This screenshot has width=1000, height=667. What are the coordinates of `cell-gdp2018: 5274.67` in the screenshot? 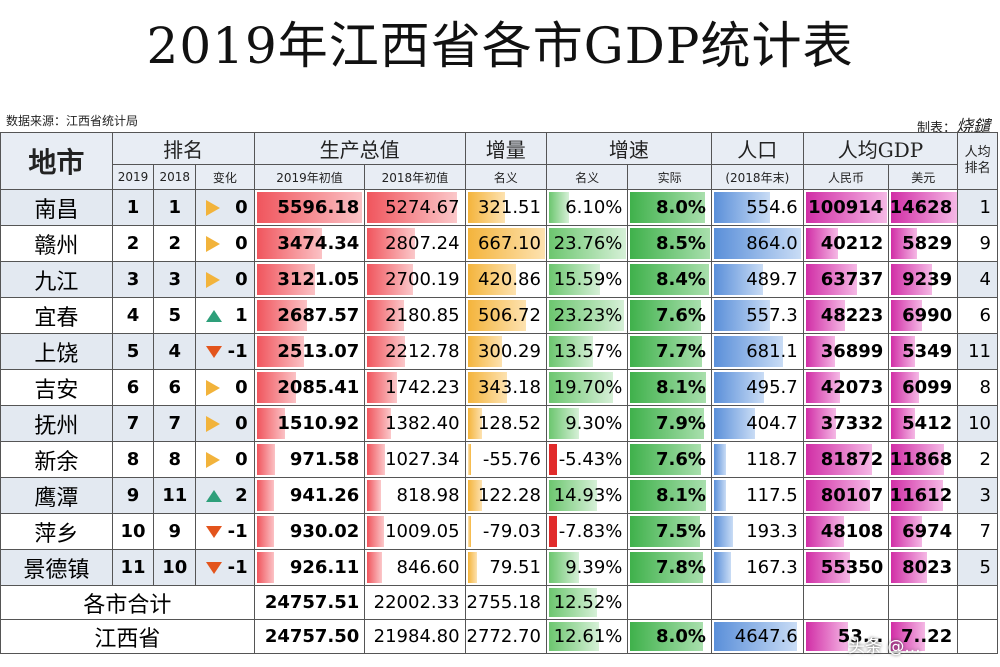 It's located at (415, 207).